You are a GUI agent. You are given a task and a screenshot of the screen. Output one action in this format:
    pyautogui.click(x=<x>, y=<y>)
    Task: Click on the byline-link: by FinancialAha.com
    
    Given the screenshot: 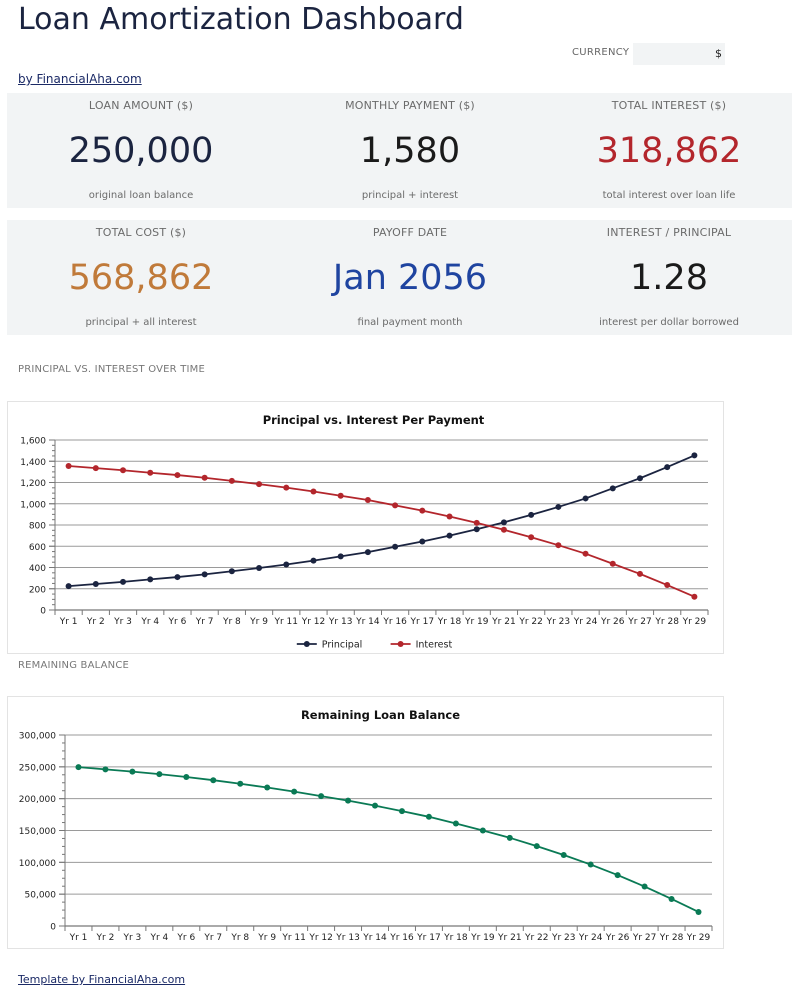 What is the action you would take?
    pyautogui.click(x=80, y=79)
    